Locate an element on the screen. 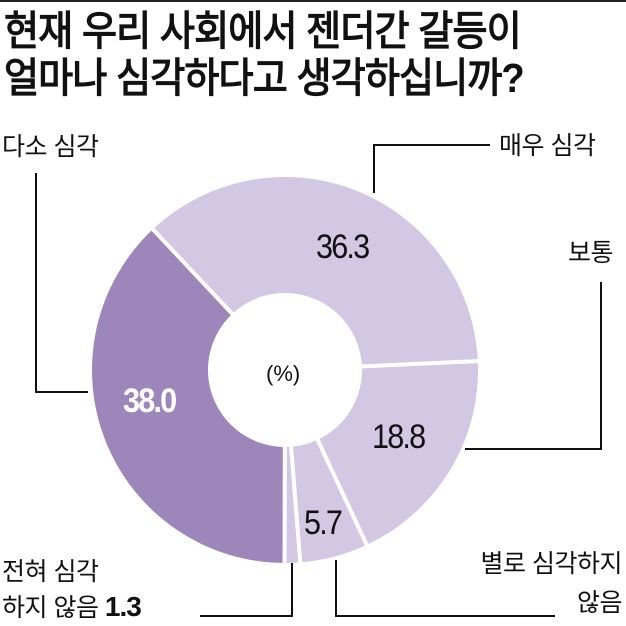  chart-title: 현재 우리 사회에서 젠더간 갈등이 얼마나 심각하다고 생각하십니까? is located at coordinates (301, 55).